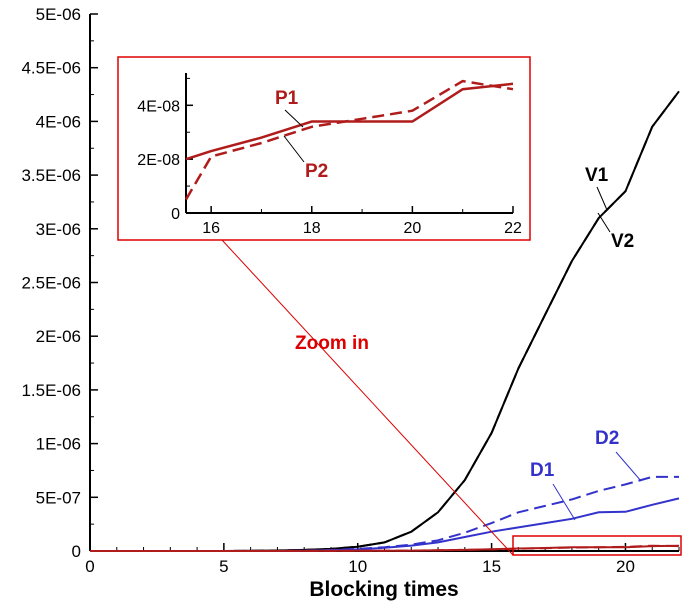 This screenshot has width=691, height=609. I want to click on y-tick-label: 1E-06, so click(58, 444).